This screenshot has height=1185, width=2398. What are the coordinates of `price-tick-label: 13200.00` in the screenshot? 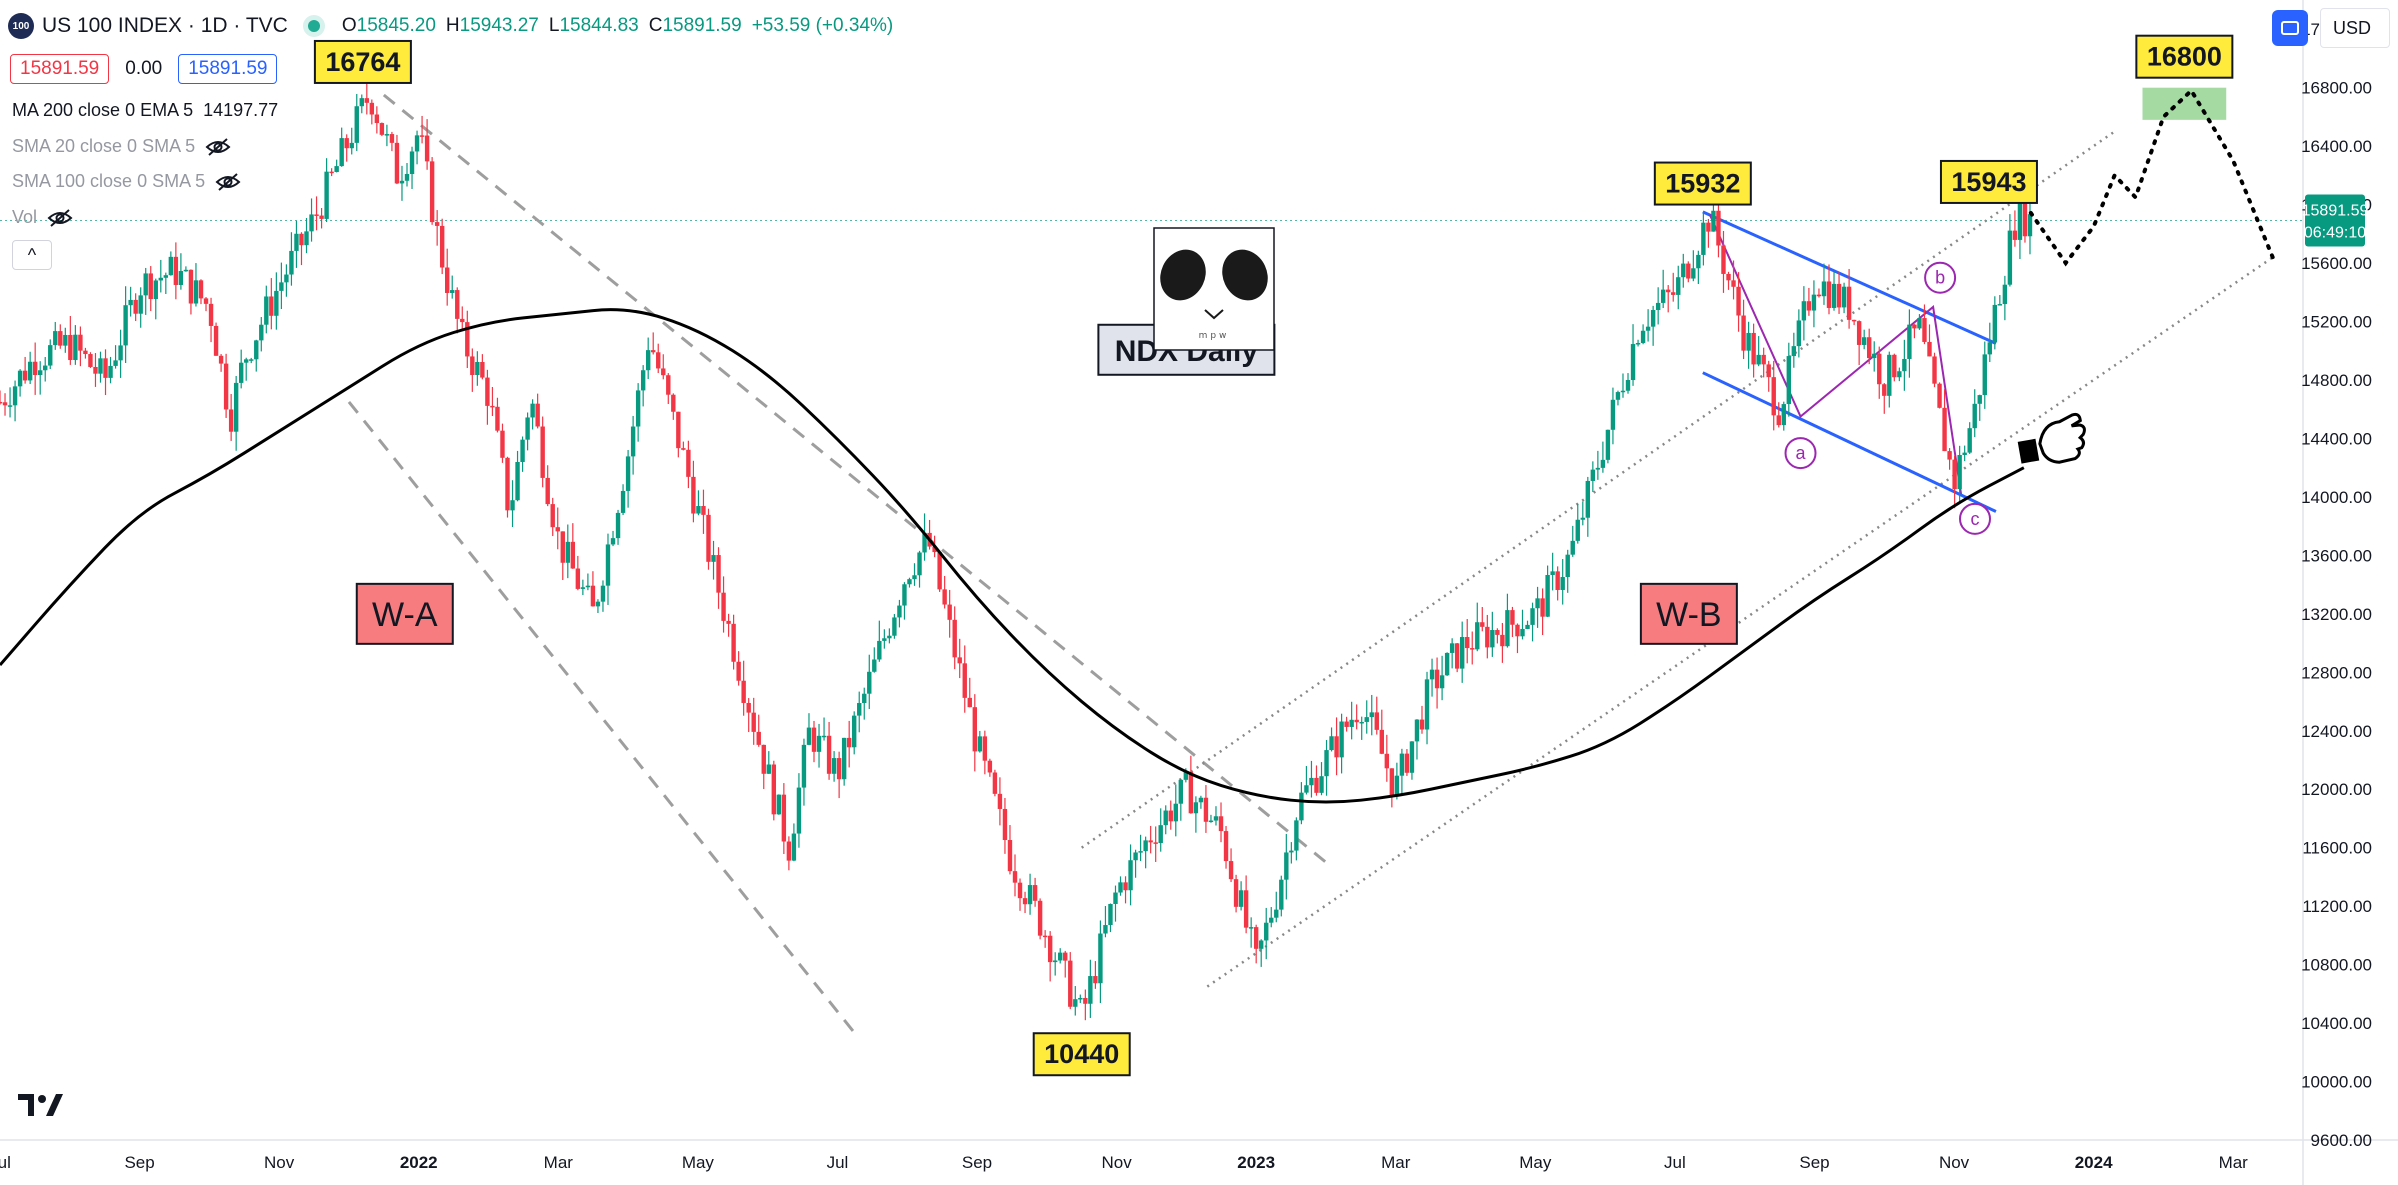 It's located at (2336, 614).